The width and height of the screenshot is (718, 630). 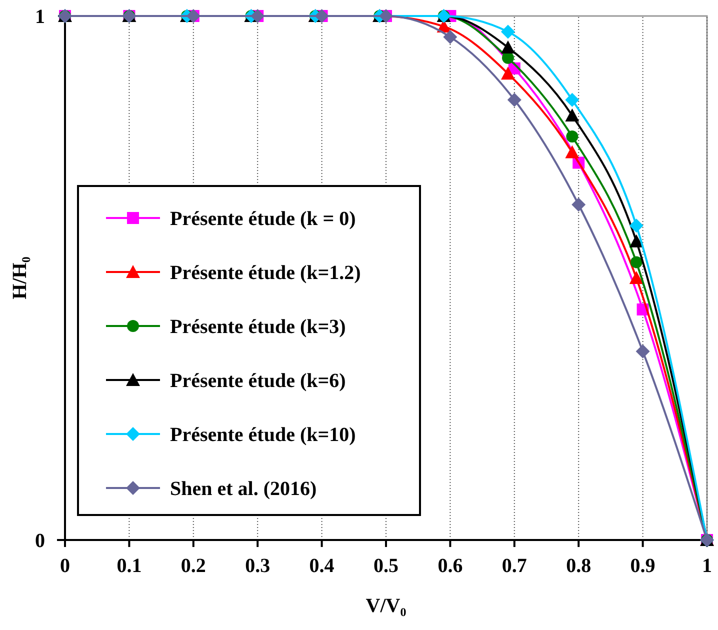 What do you see at coordinates (20, 278) in the screenshot?
I see `y-axis-title: H/H₀` at bounding box center [20, 278].